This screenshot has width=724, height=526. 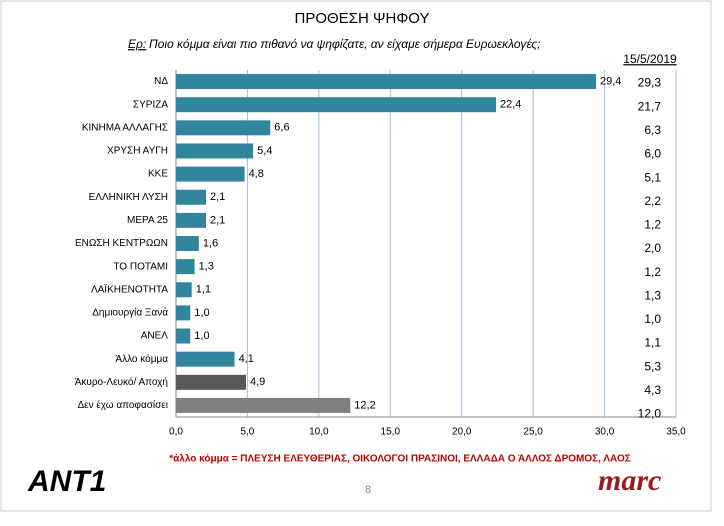 I want to click on comparison-value: 1,3, so click(x=652, y=295).